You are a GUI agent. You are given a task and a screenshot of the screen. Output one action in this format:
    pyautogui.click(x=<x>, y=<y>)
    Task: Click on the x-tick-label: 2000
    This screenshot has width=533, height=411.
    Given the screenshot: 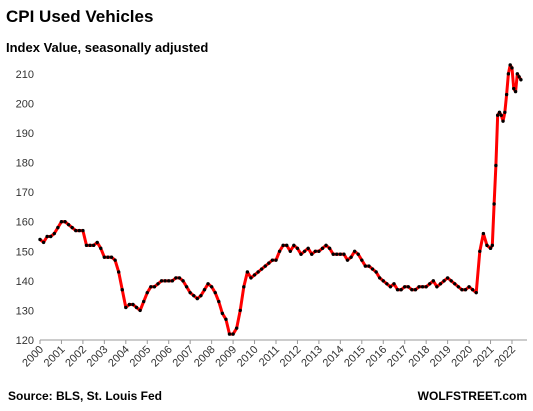 What is the action you would take?
    pyautogui.click(x=33, y=357)
    